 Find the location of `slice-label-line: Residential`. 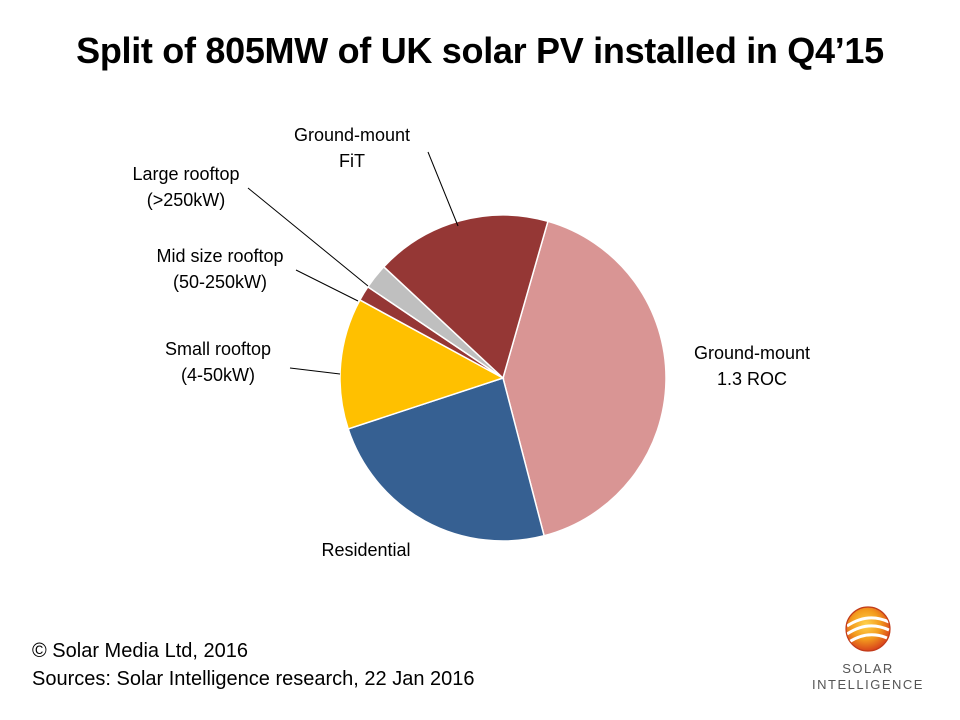

slice-label-line: Residential is located at coordinates (365, 550).